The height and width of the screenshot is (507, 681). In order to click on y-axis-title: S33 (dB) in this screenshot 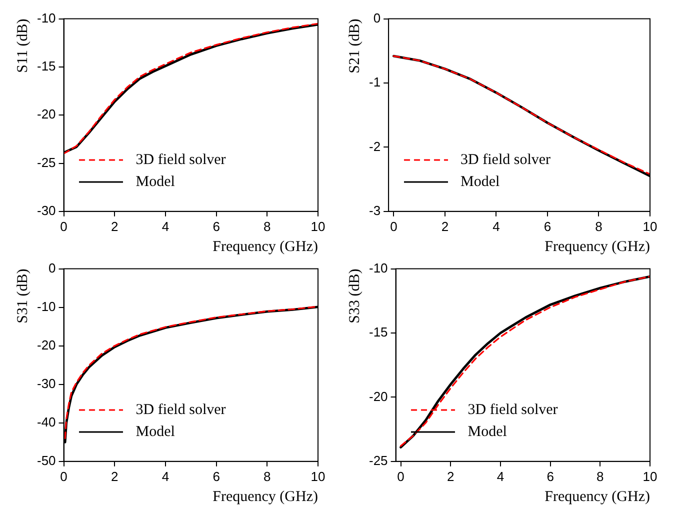, I will do `click(354, 296)`.